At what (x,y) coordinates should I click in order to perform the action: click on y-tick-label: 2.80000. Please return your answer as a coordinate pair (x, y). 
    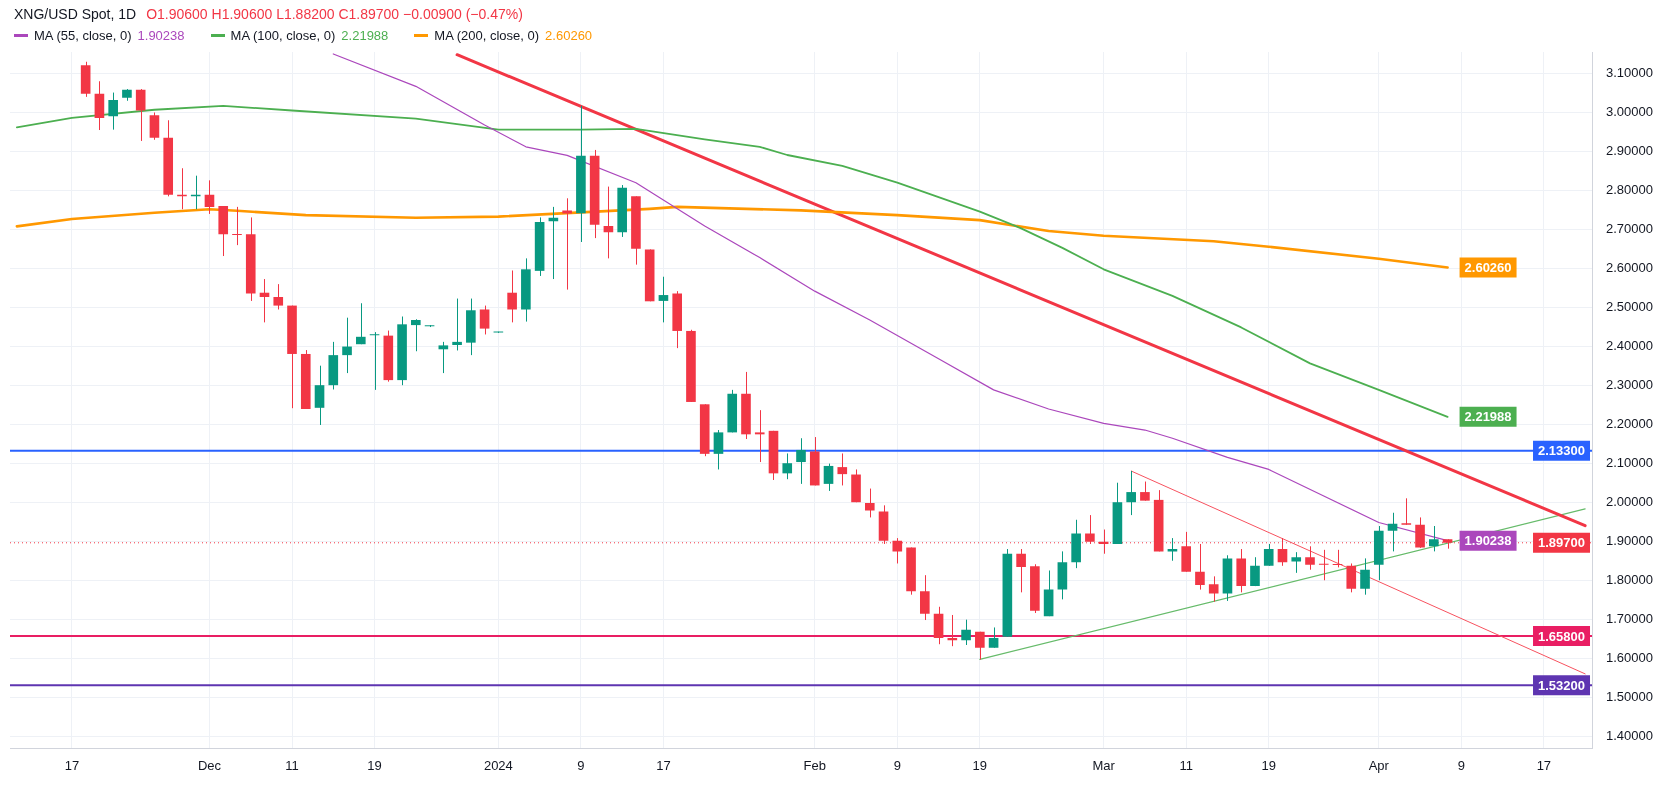
    Looking at the image, I should click on (1630, 190).